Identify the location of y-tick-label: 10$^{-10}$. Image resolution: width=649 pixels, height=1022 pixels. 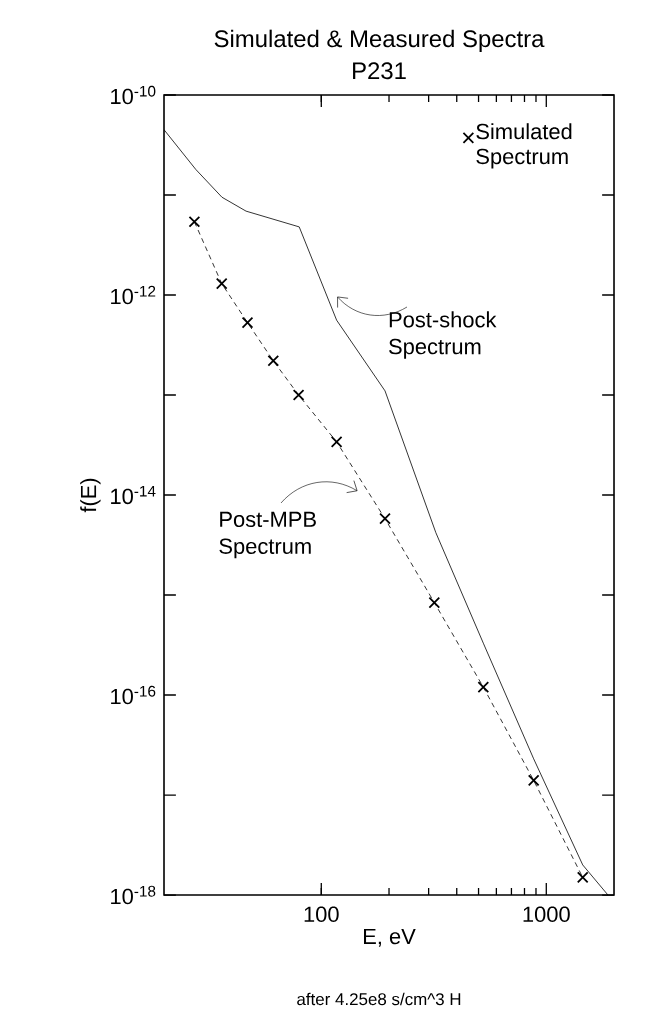
(133, 95).